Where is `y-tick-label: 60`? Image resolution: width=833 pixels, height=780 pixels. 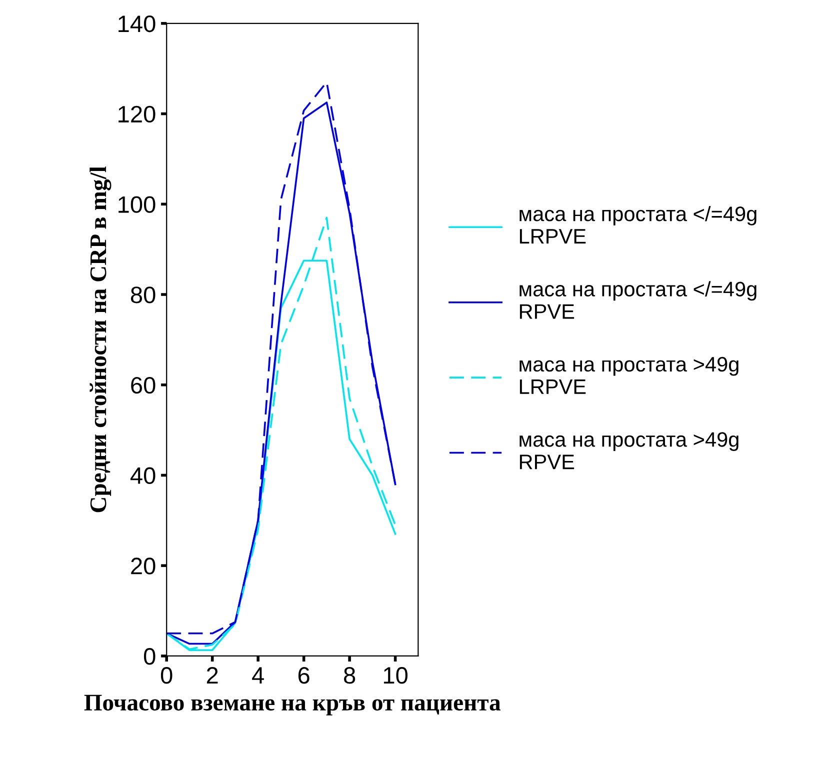 y-tick-label: 60 is located at coordinates (143, 385).